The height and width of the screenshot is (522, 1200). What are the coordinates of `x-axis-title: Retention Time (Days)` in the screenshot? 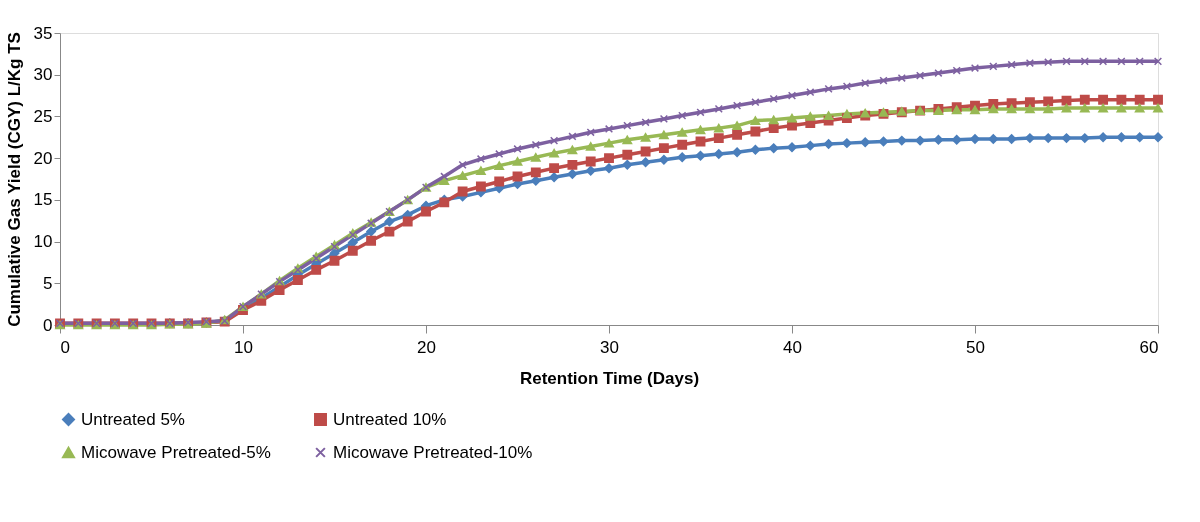 It's located at (609, 378).